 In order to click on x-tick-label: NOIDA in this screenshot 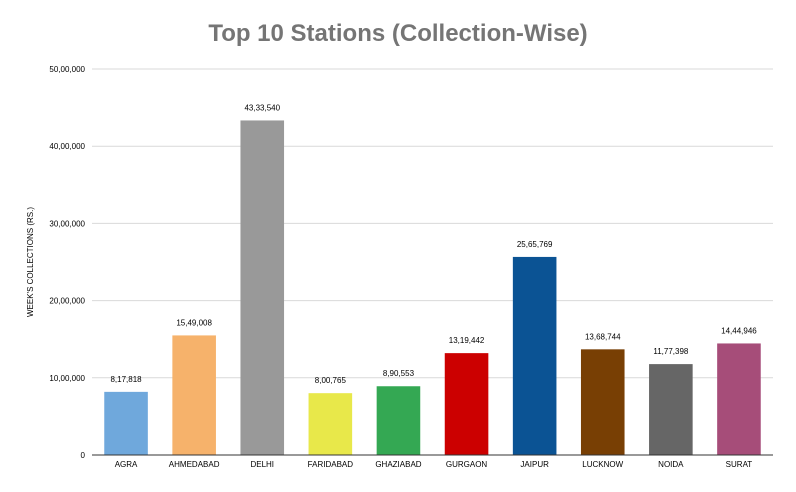, I will do `click(671, 464)`.